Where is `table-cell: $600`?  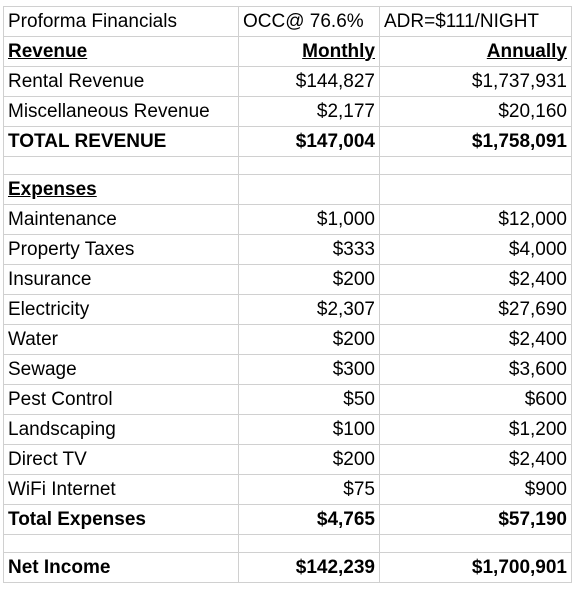
table-cell: $600 is located at coordinates (475, 399).